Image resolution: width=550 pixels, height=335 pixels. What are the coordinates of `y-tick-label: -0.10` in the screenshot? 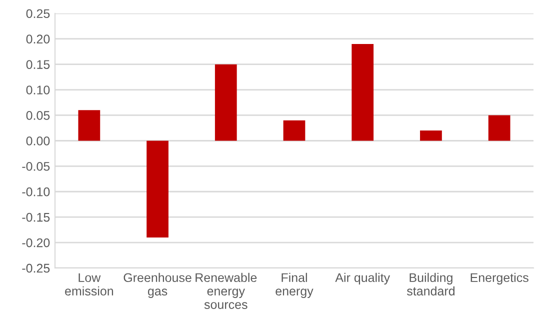 It's located at (36, 191).